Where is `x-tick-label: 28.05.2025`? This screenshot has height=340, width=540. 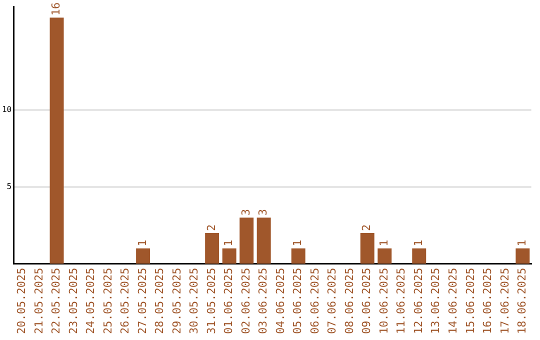 x-tick-label: 28.05.2025 is located at coordinates (159, 301).